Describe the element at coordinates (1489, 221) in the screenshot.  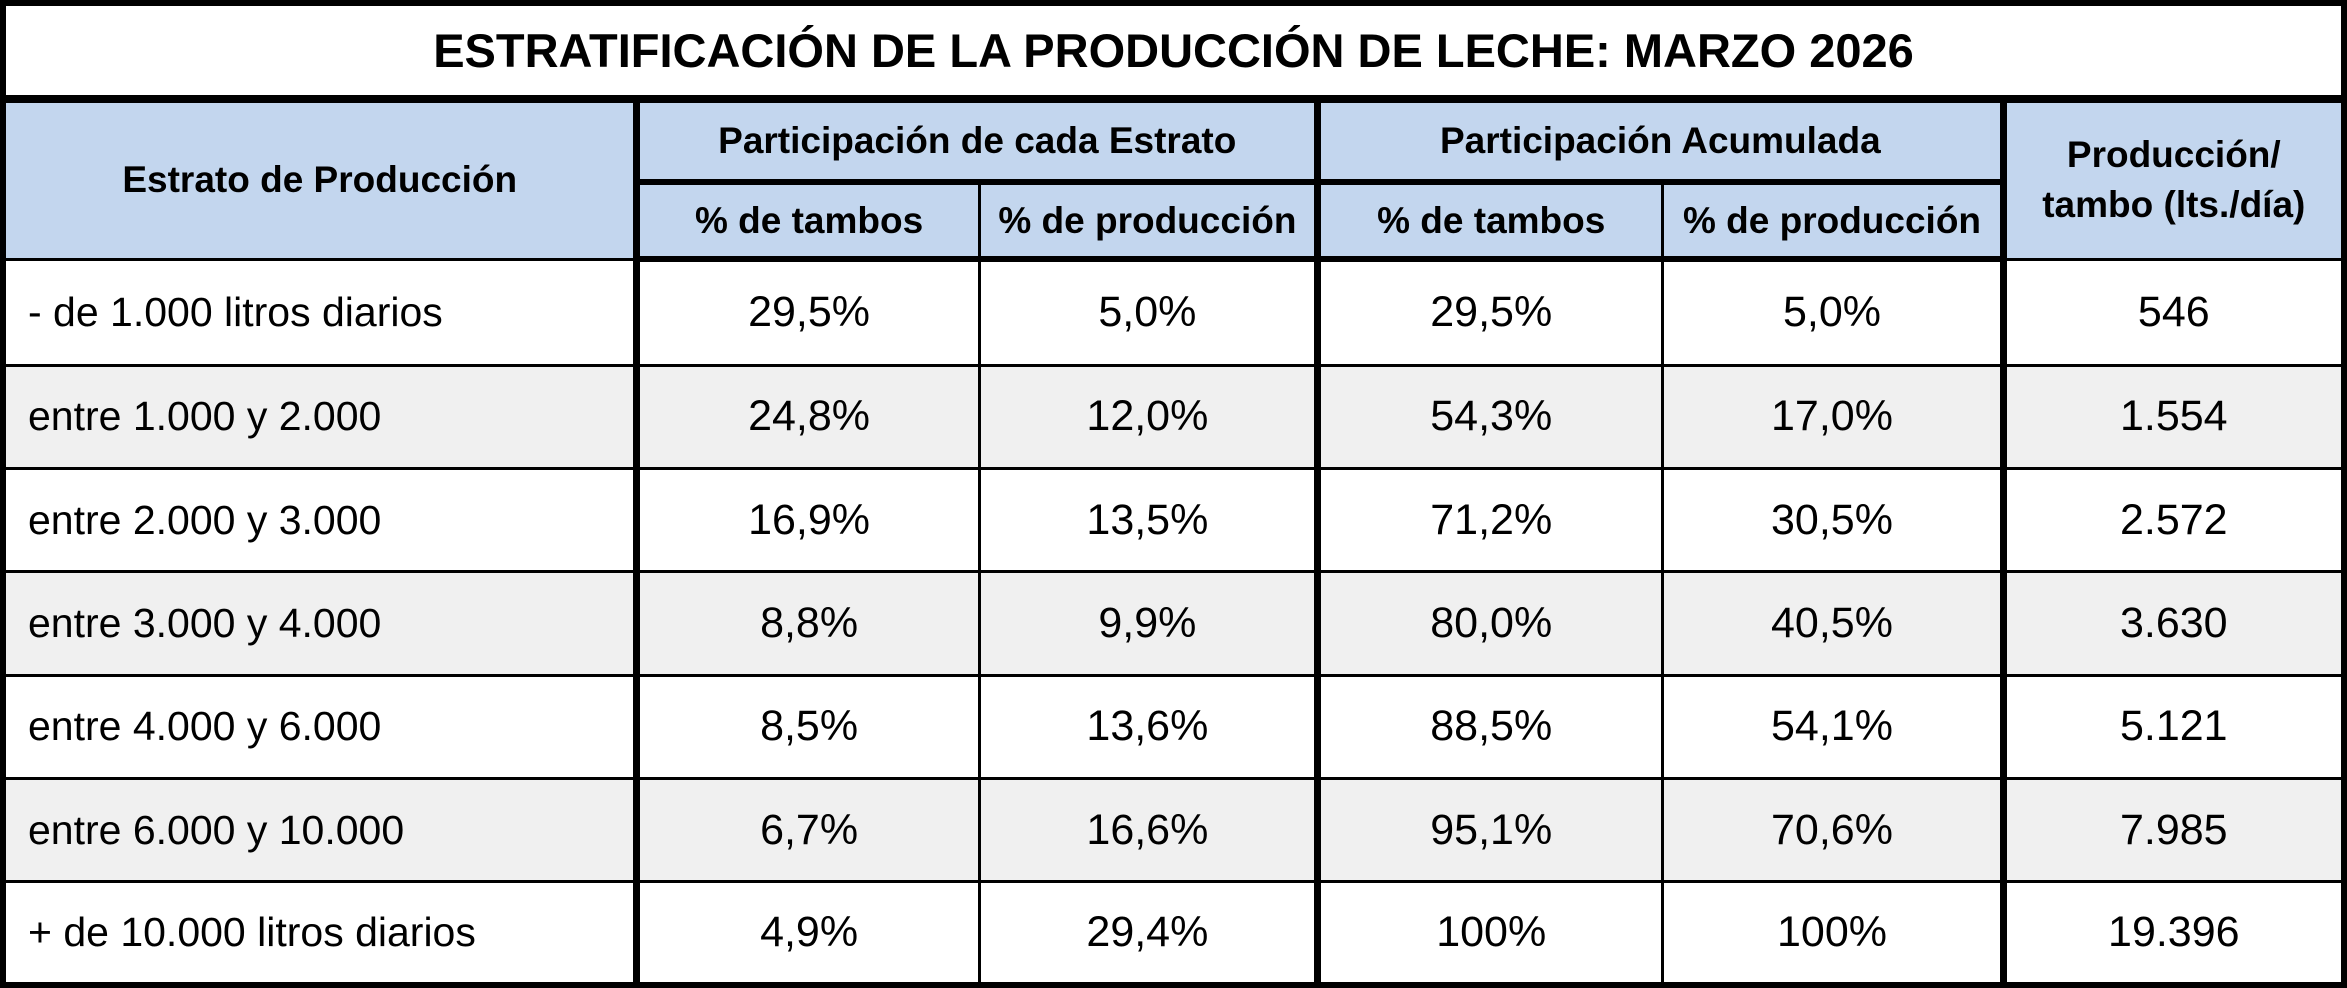
I see `column-header-acumulada-tambos: % de tambos` at that location.